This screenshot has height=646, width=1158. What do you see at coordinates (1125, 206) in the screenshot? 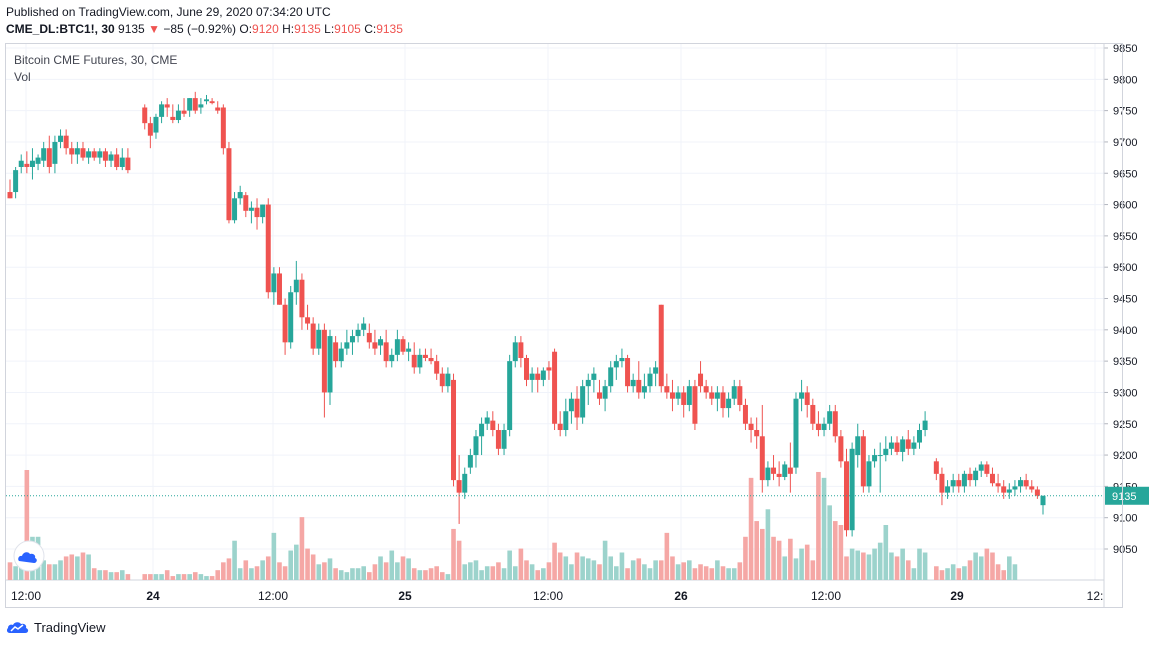
I see `y-tick-label: 9600` at bounding box center [1125, 206].